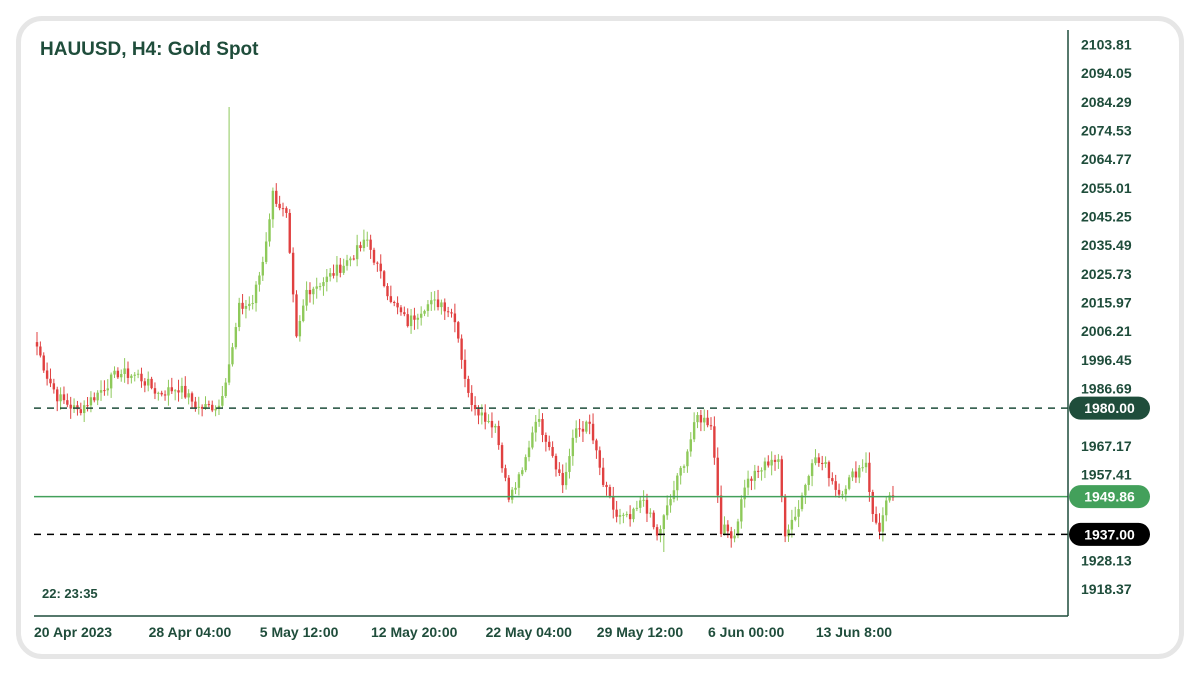 This screenshot has width=1200, height=675. What do you see at coordinates (1106, 302) in the screenshot?
I see `y-tick-label: 2015.97` at bounding box center [1106, 302].